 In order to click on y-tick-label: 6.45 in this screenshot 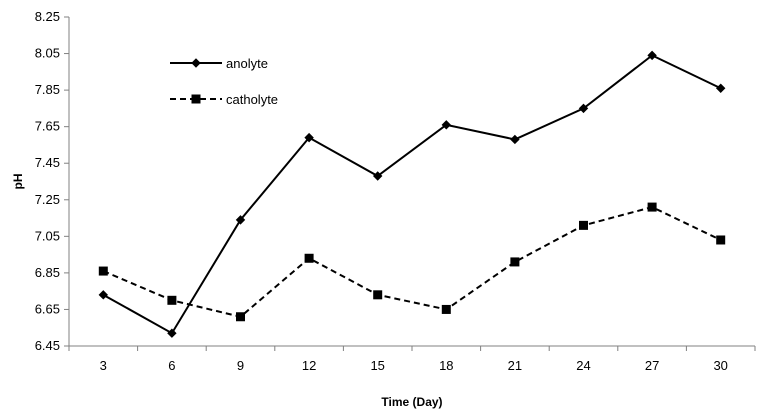, I will do `click(47, 345)`.